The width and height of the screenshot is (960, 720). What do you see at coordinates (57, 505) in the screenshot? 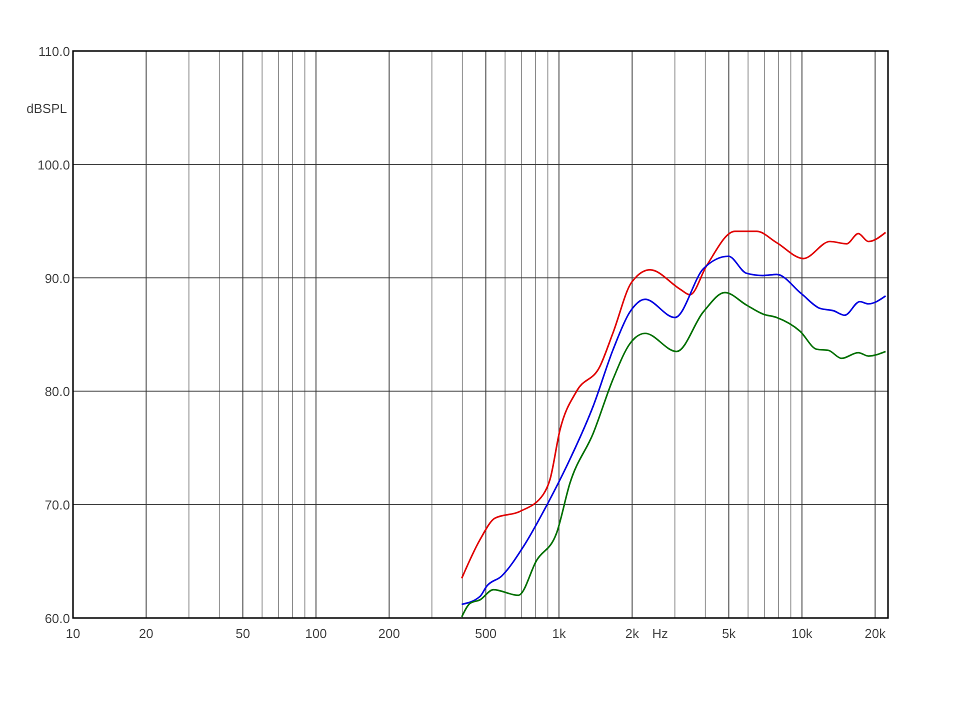
I see `y-tick-label: 70.0` at bounding box center [57, 505].